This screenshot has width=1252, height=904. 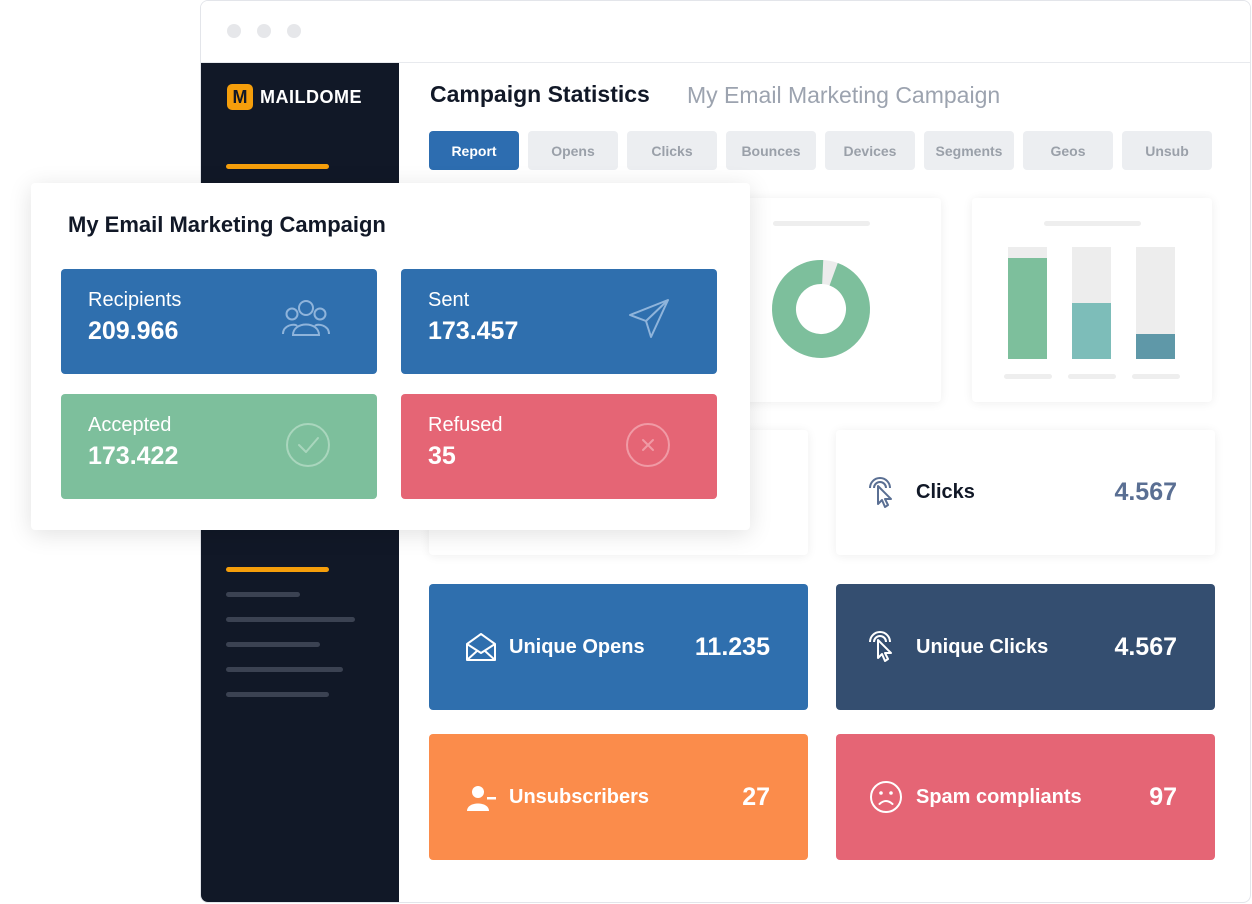 What do you see at coordinates (465, 425) in the screenshot?
I see `refused-label: Refused` at bounding box center [465, 425].